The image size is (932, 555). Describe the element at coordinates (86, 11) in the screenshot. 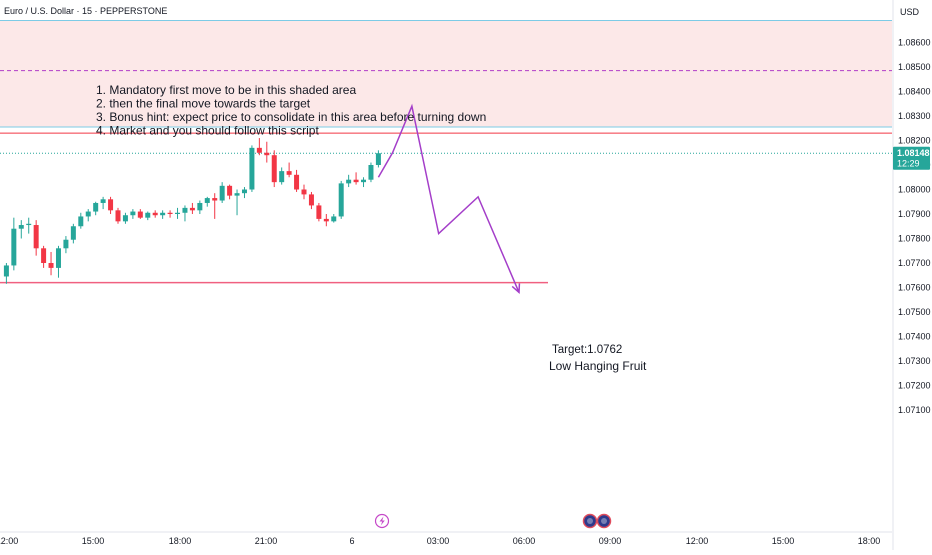

I see `symbol-title: Euro / U.S. Dollar · 15 · PEPPERSTONE` at that location.